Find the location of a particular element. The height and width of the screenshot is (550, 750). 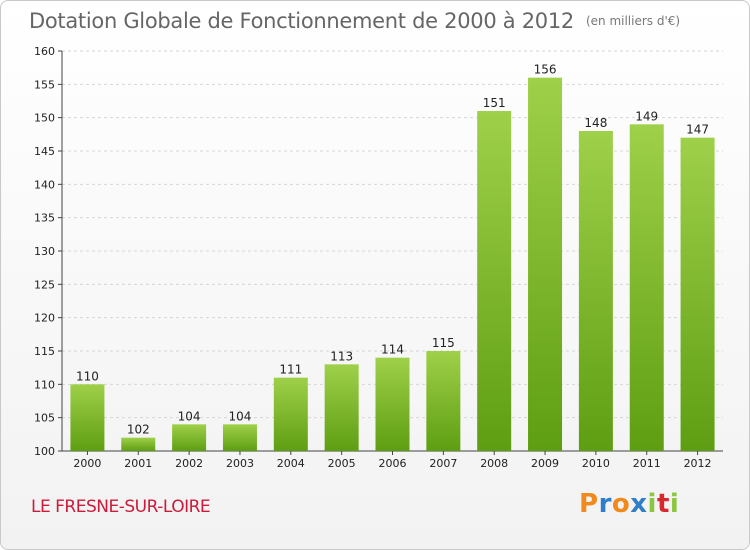

y-tick-label: 105 is located at coordinates (44, 418).